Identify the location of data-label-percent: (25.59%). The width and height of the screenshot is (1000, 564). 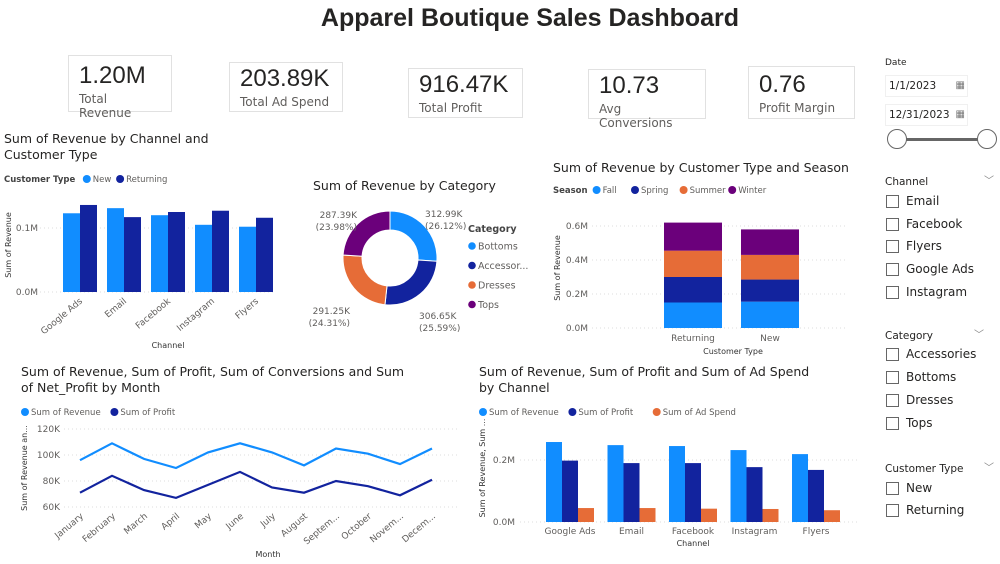
(439, 329).